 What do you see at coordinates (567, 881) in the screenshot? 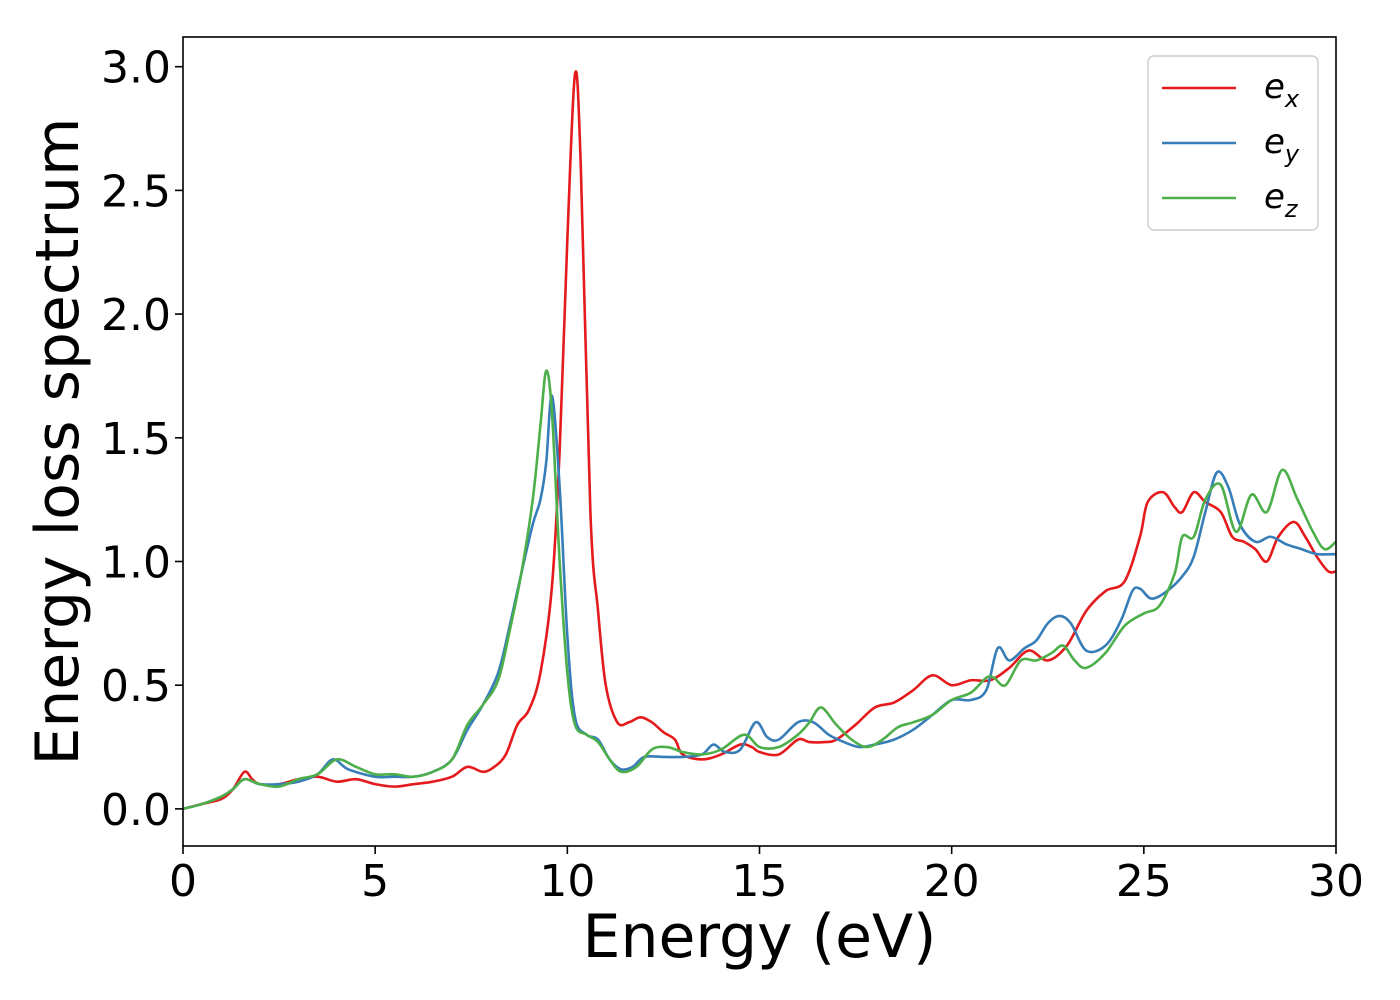
I see `x-tick-label: 10` at bounding box center [567, 881].